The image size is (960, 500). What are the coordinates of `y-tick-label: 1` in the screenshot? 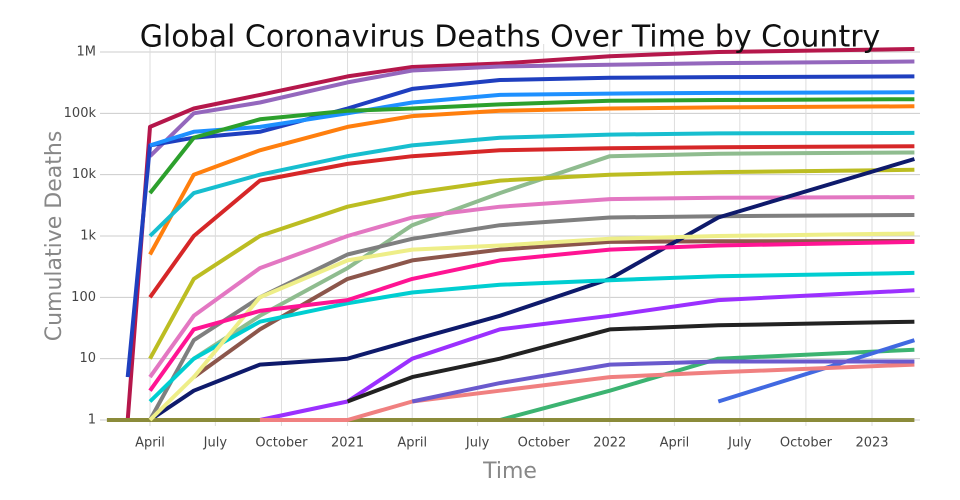 It's located at (92, 420).